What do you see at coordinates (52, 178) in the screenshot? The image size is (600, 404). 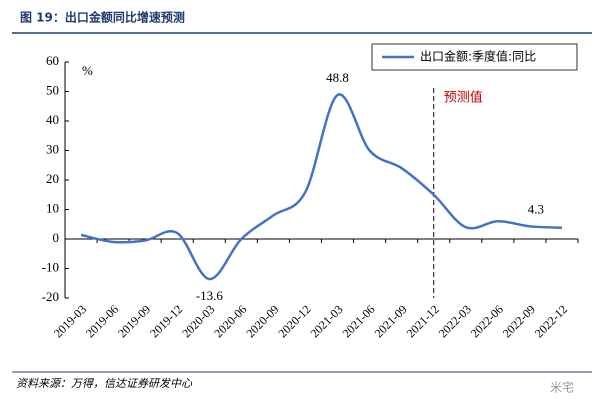 I see `y-tick-label: 20` at bounding box center [52, 178].